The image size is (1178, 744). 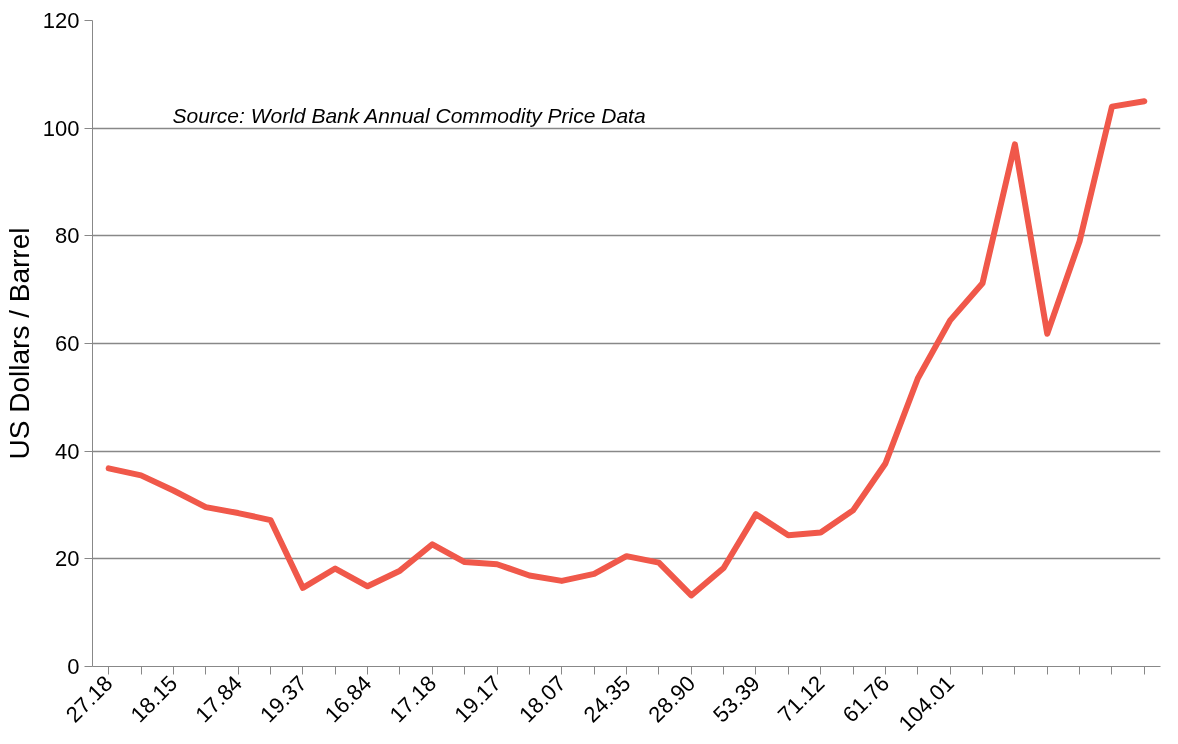 I want to click on y-tick-label: 100, so click(x=61, y=128).